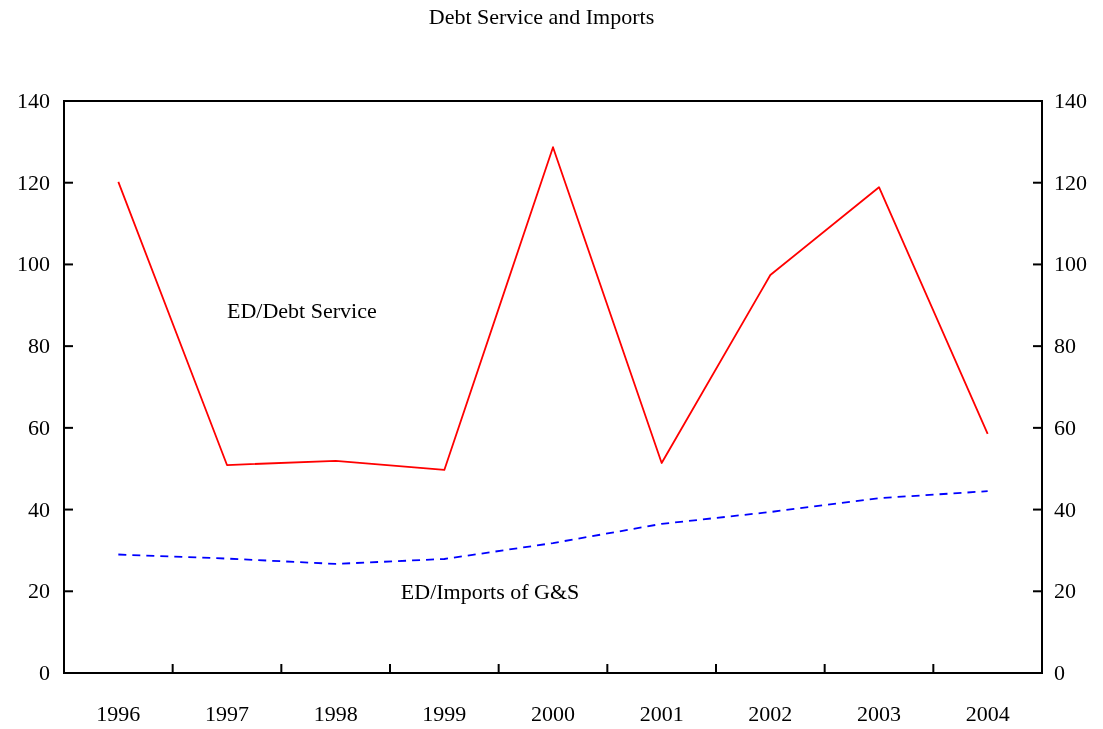 This screenshot has height=729, width=1103. I want to click on x-tick-label: 1999, so click(444, 713).